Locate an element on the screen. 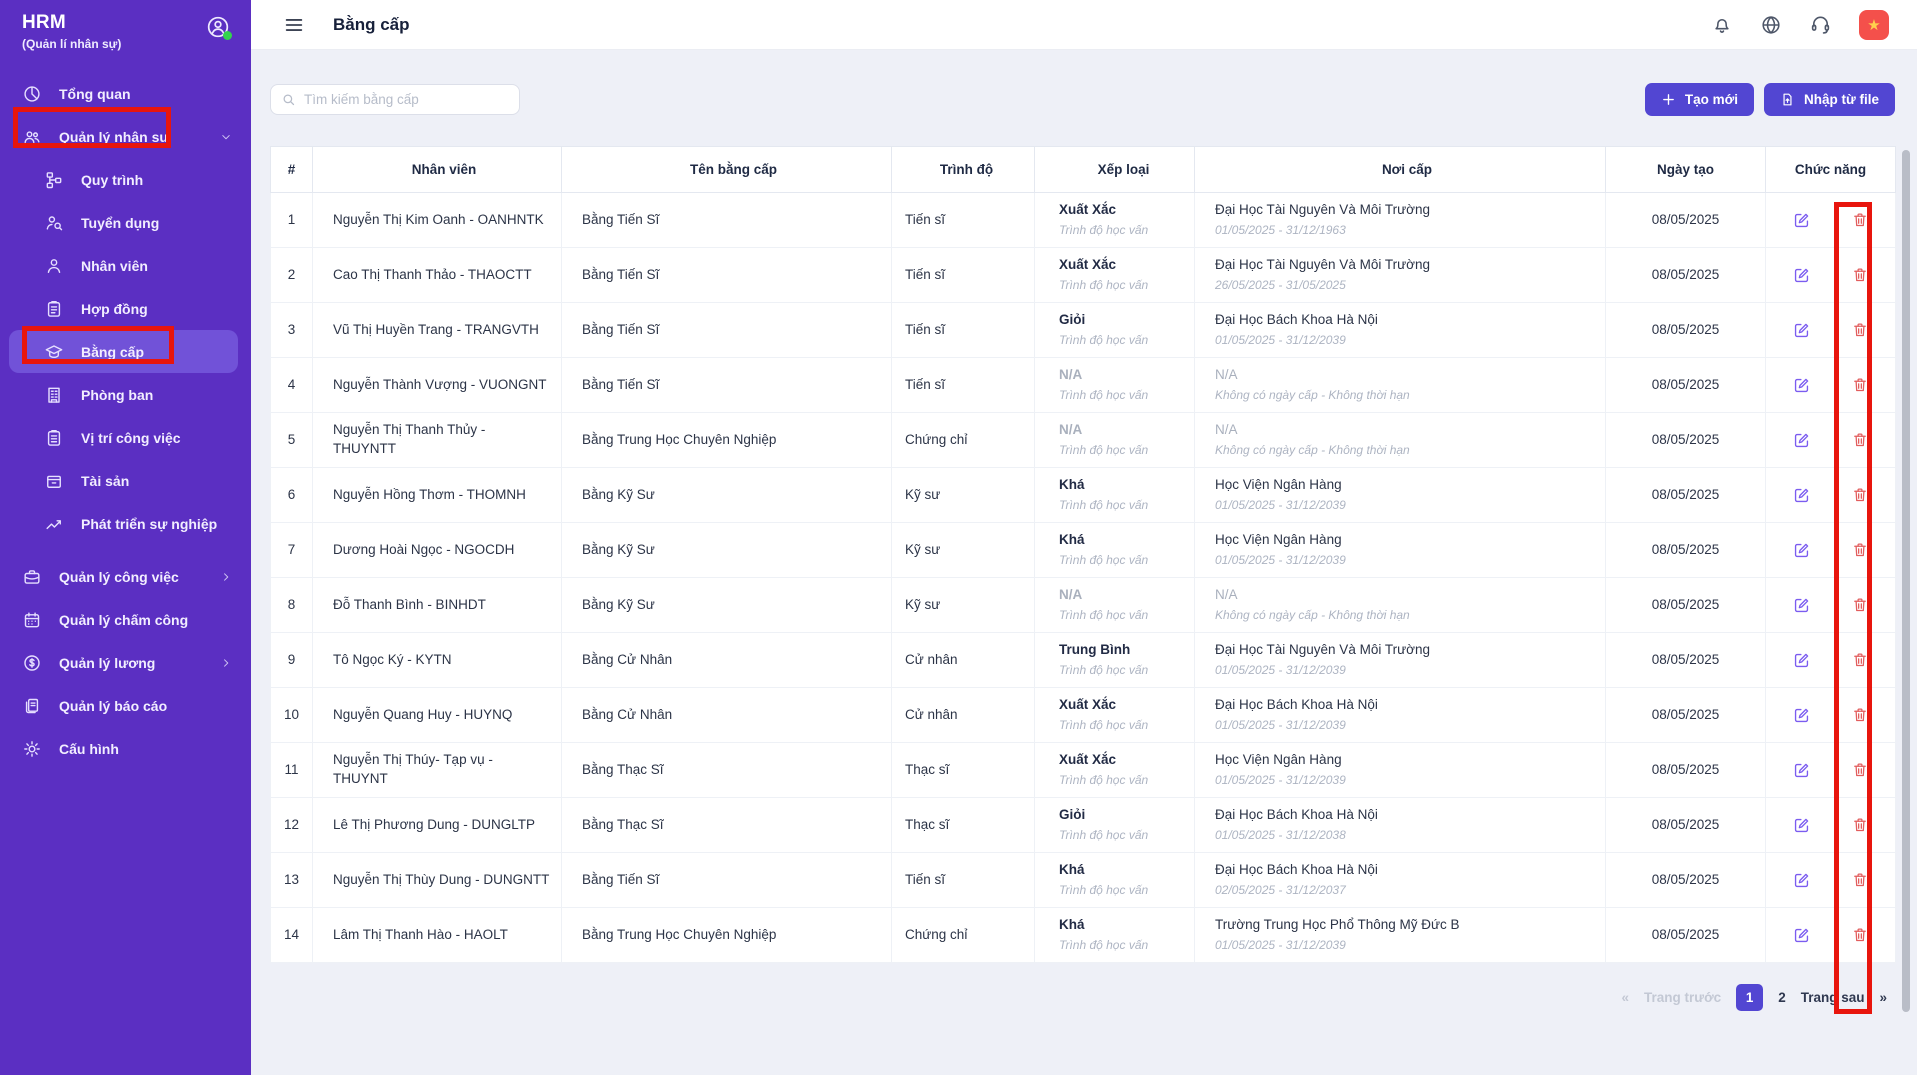 The image size is (1917, 1075). sidebar-item-quan-ly-nhan-su: Quản lý nhân sự is located at coordinates (125, 136).